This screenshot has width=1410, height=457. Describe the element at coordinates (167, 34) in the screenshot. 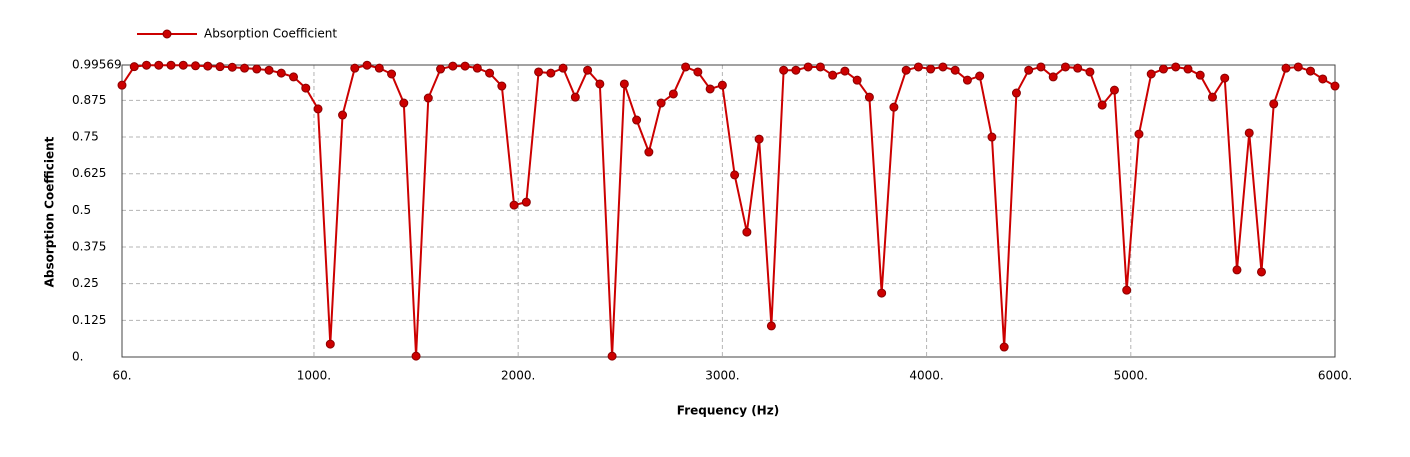

I see `legend-marker` at that location.